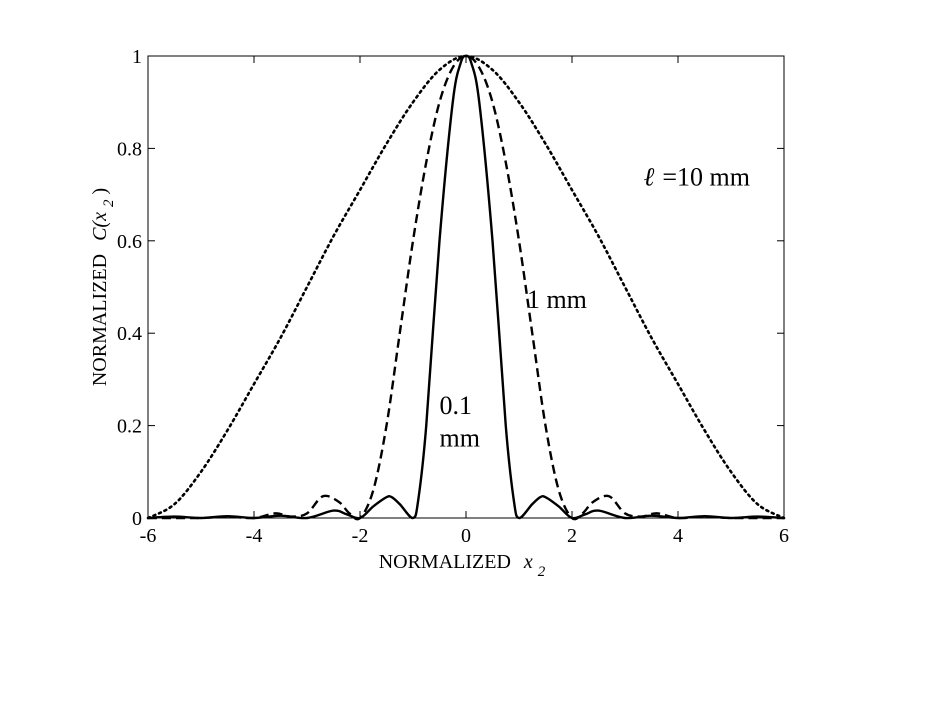 The height and width of the screenshot is (720, 941). I want to click on x-tick-label: 2, so click(572, 536).